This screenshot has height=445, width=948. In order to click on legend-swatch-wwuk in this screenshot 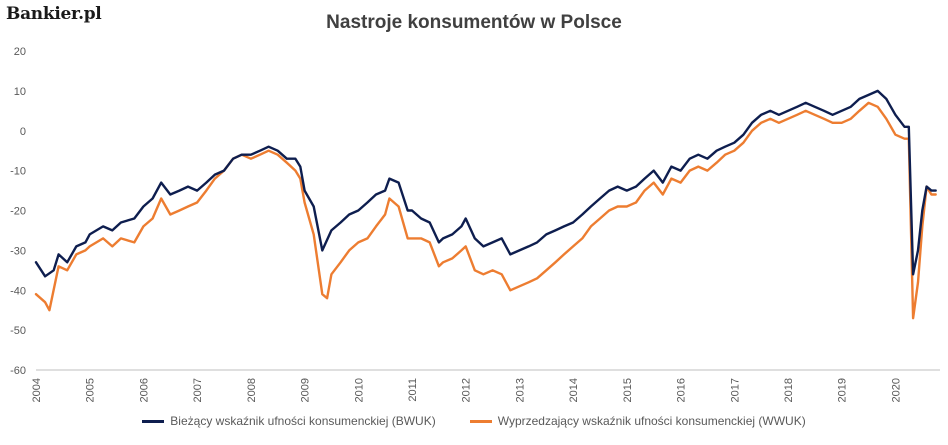, I will do `click(480, 421)`.